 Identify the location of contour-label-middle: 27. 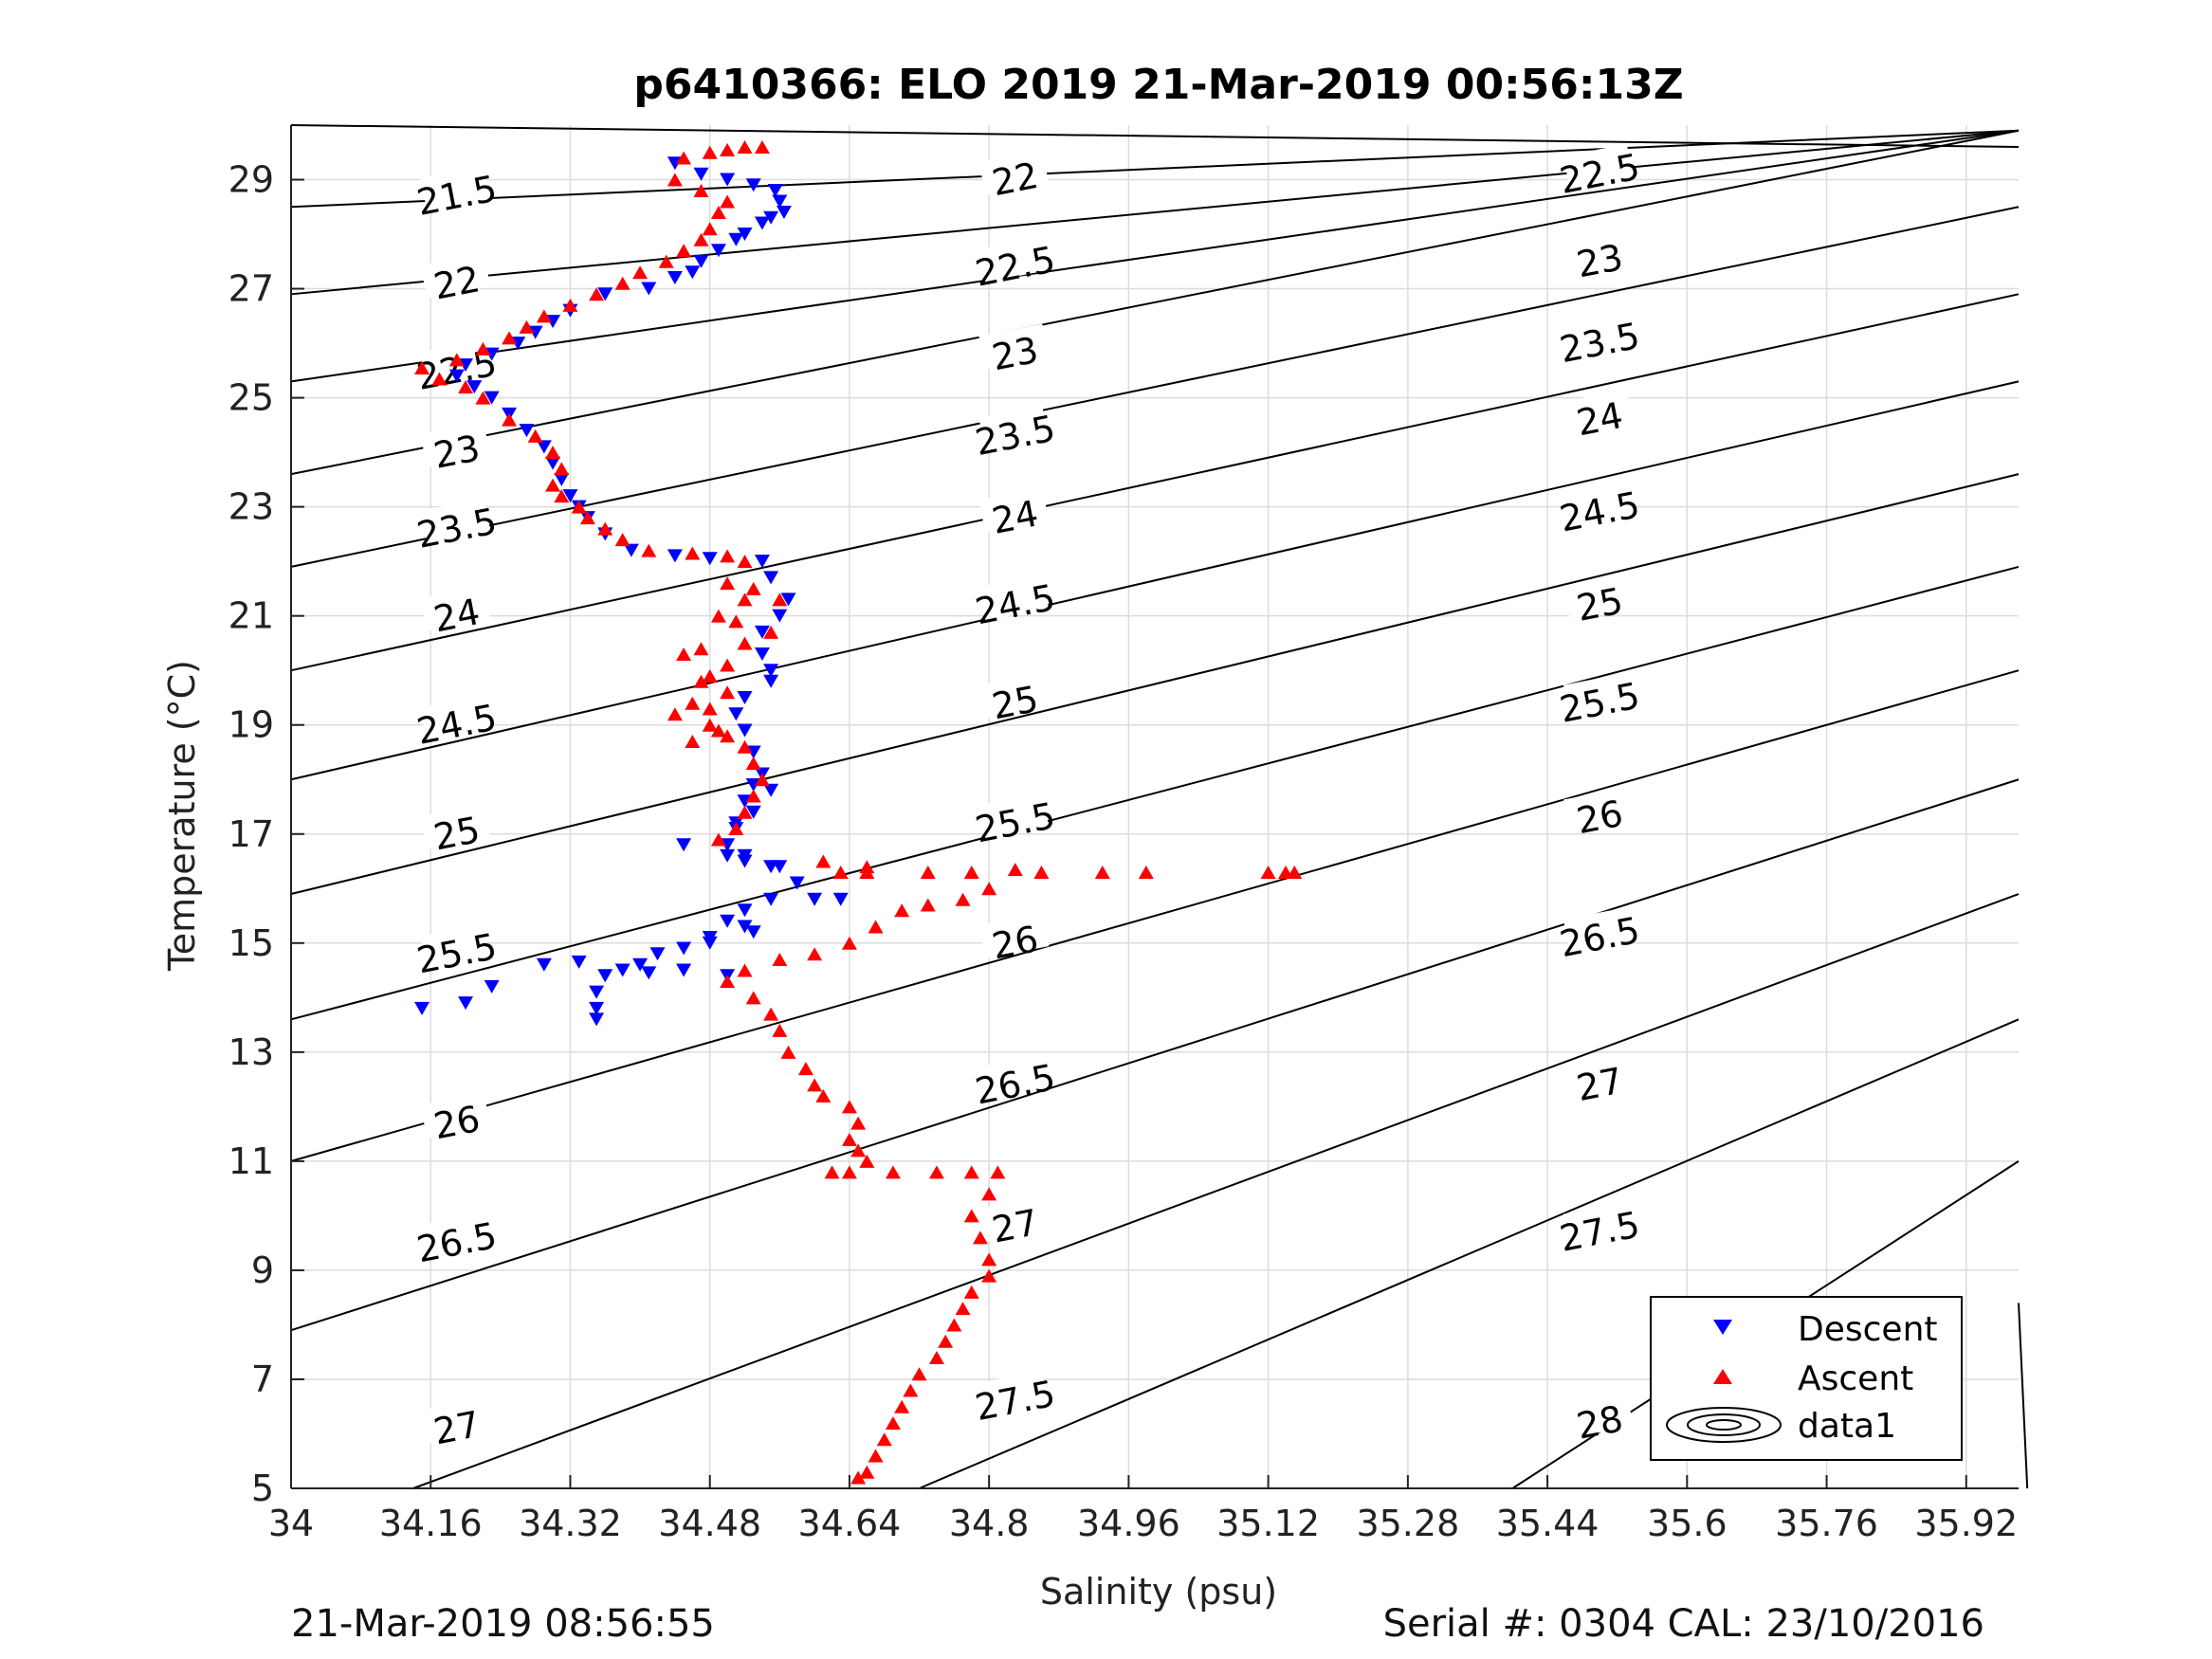
(1015, 1225).